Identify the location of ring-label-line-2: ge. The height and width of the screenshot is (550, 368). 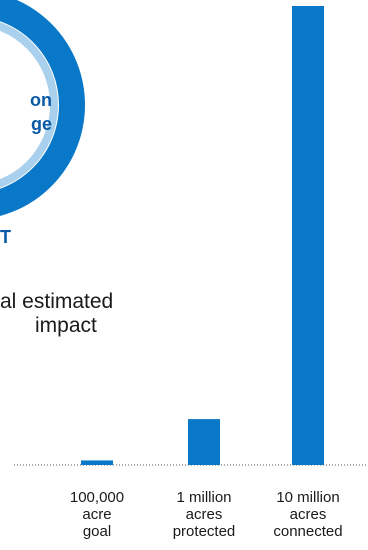
(41, 124).